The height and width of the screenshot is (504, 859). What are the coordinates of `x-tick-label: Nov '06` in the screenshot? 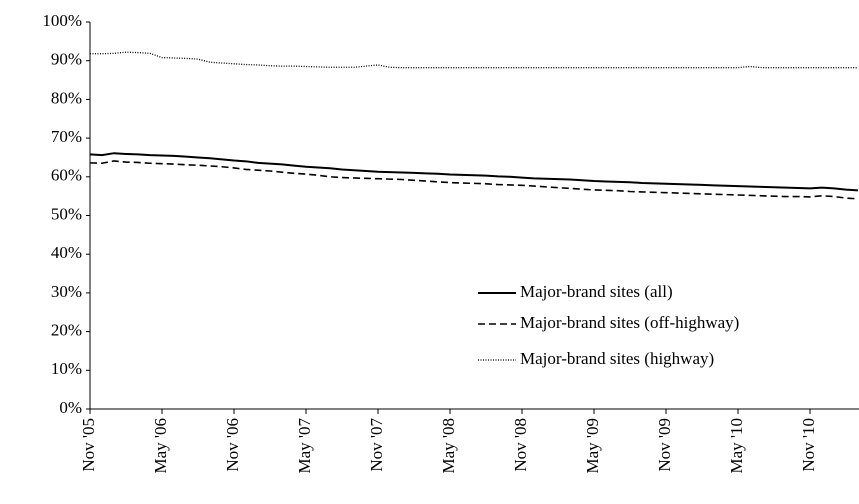 It's located at (232, 445).